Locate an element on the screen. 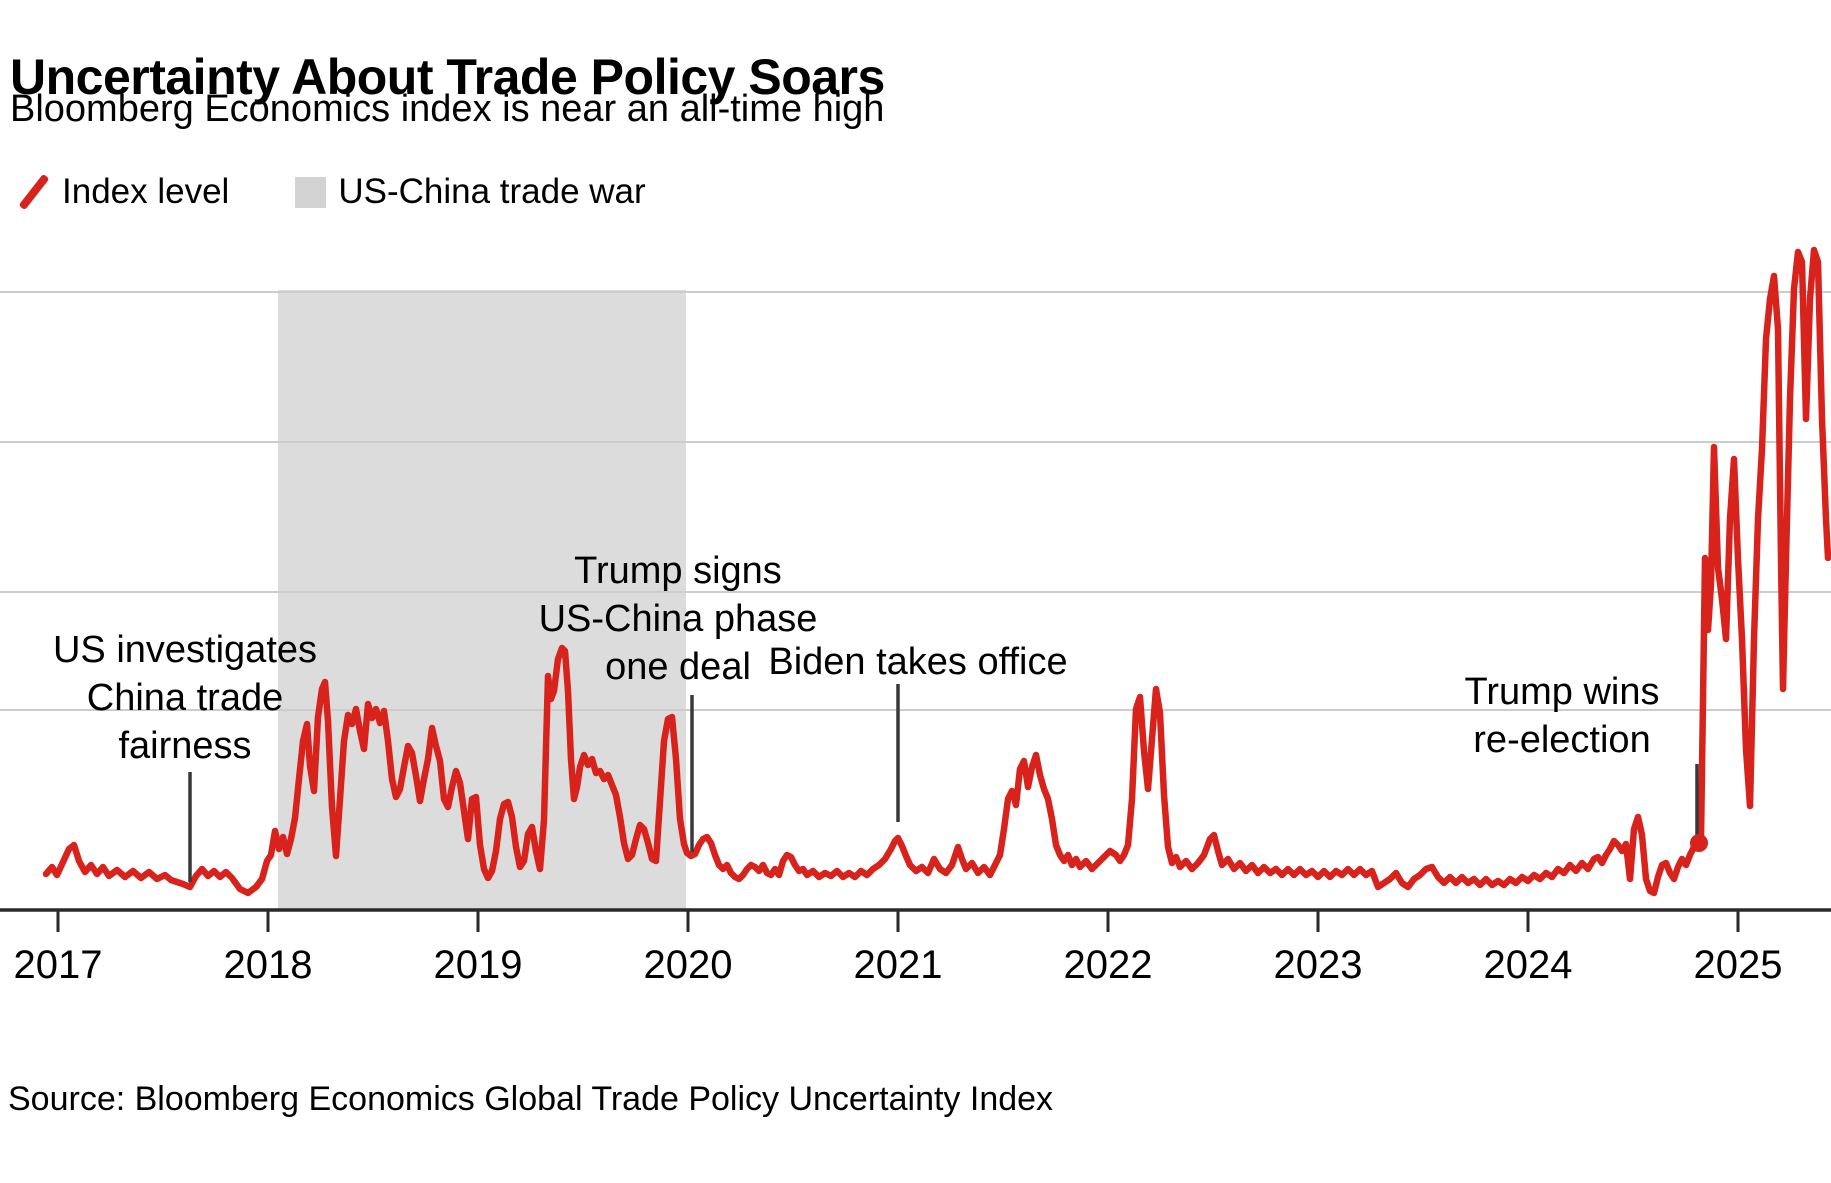  annotation-biden-takes-office: Biden takes office is located at coordinates (917, 662).